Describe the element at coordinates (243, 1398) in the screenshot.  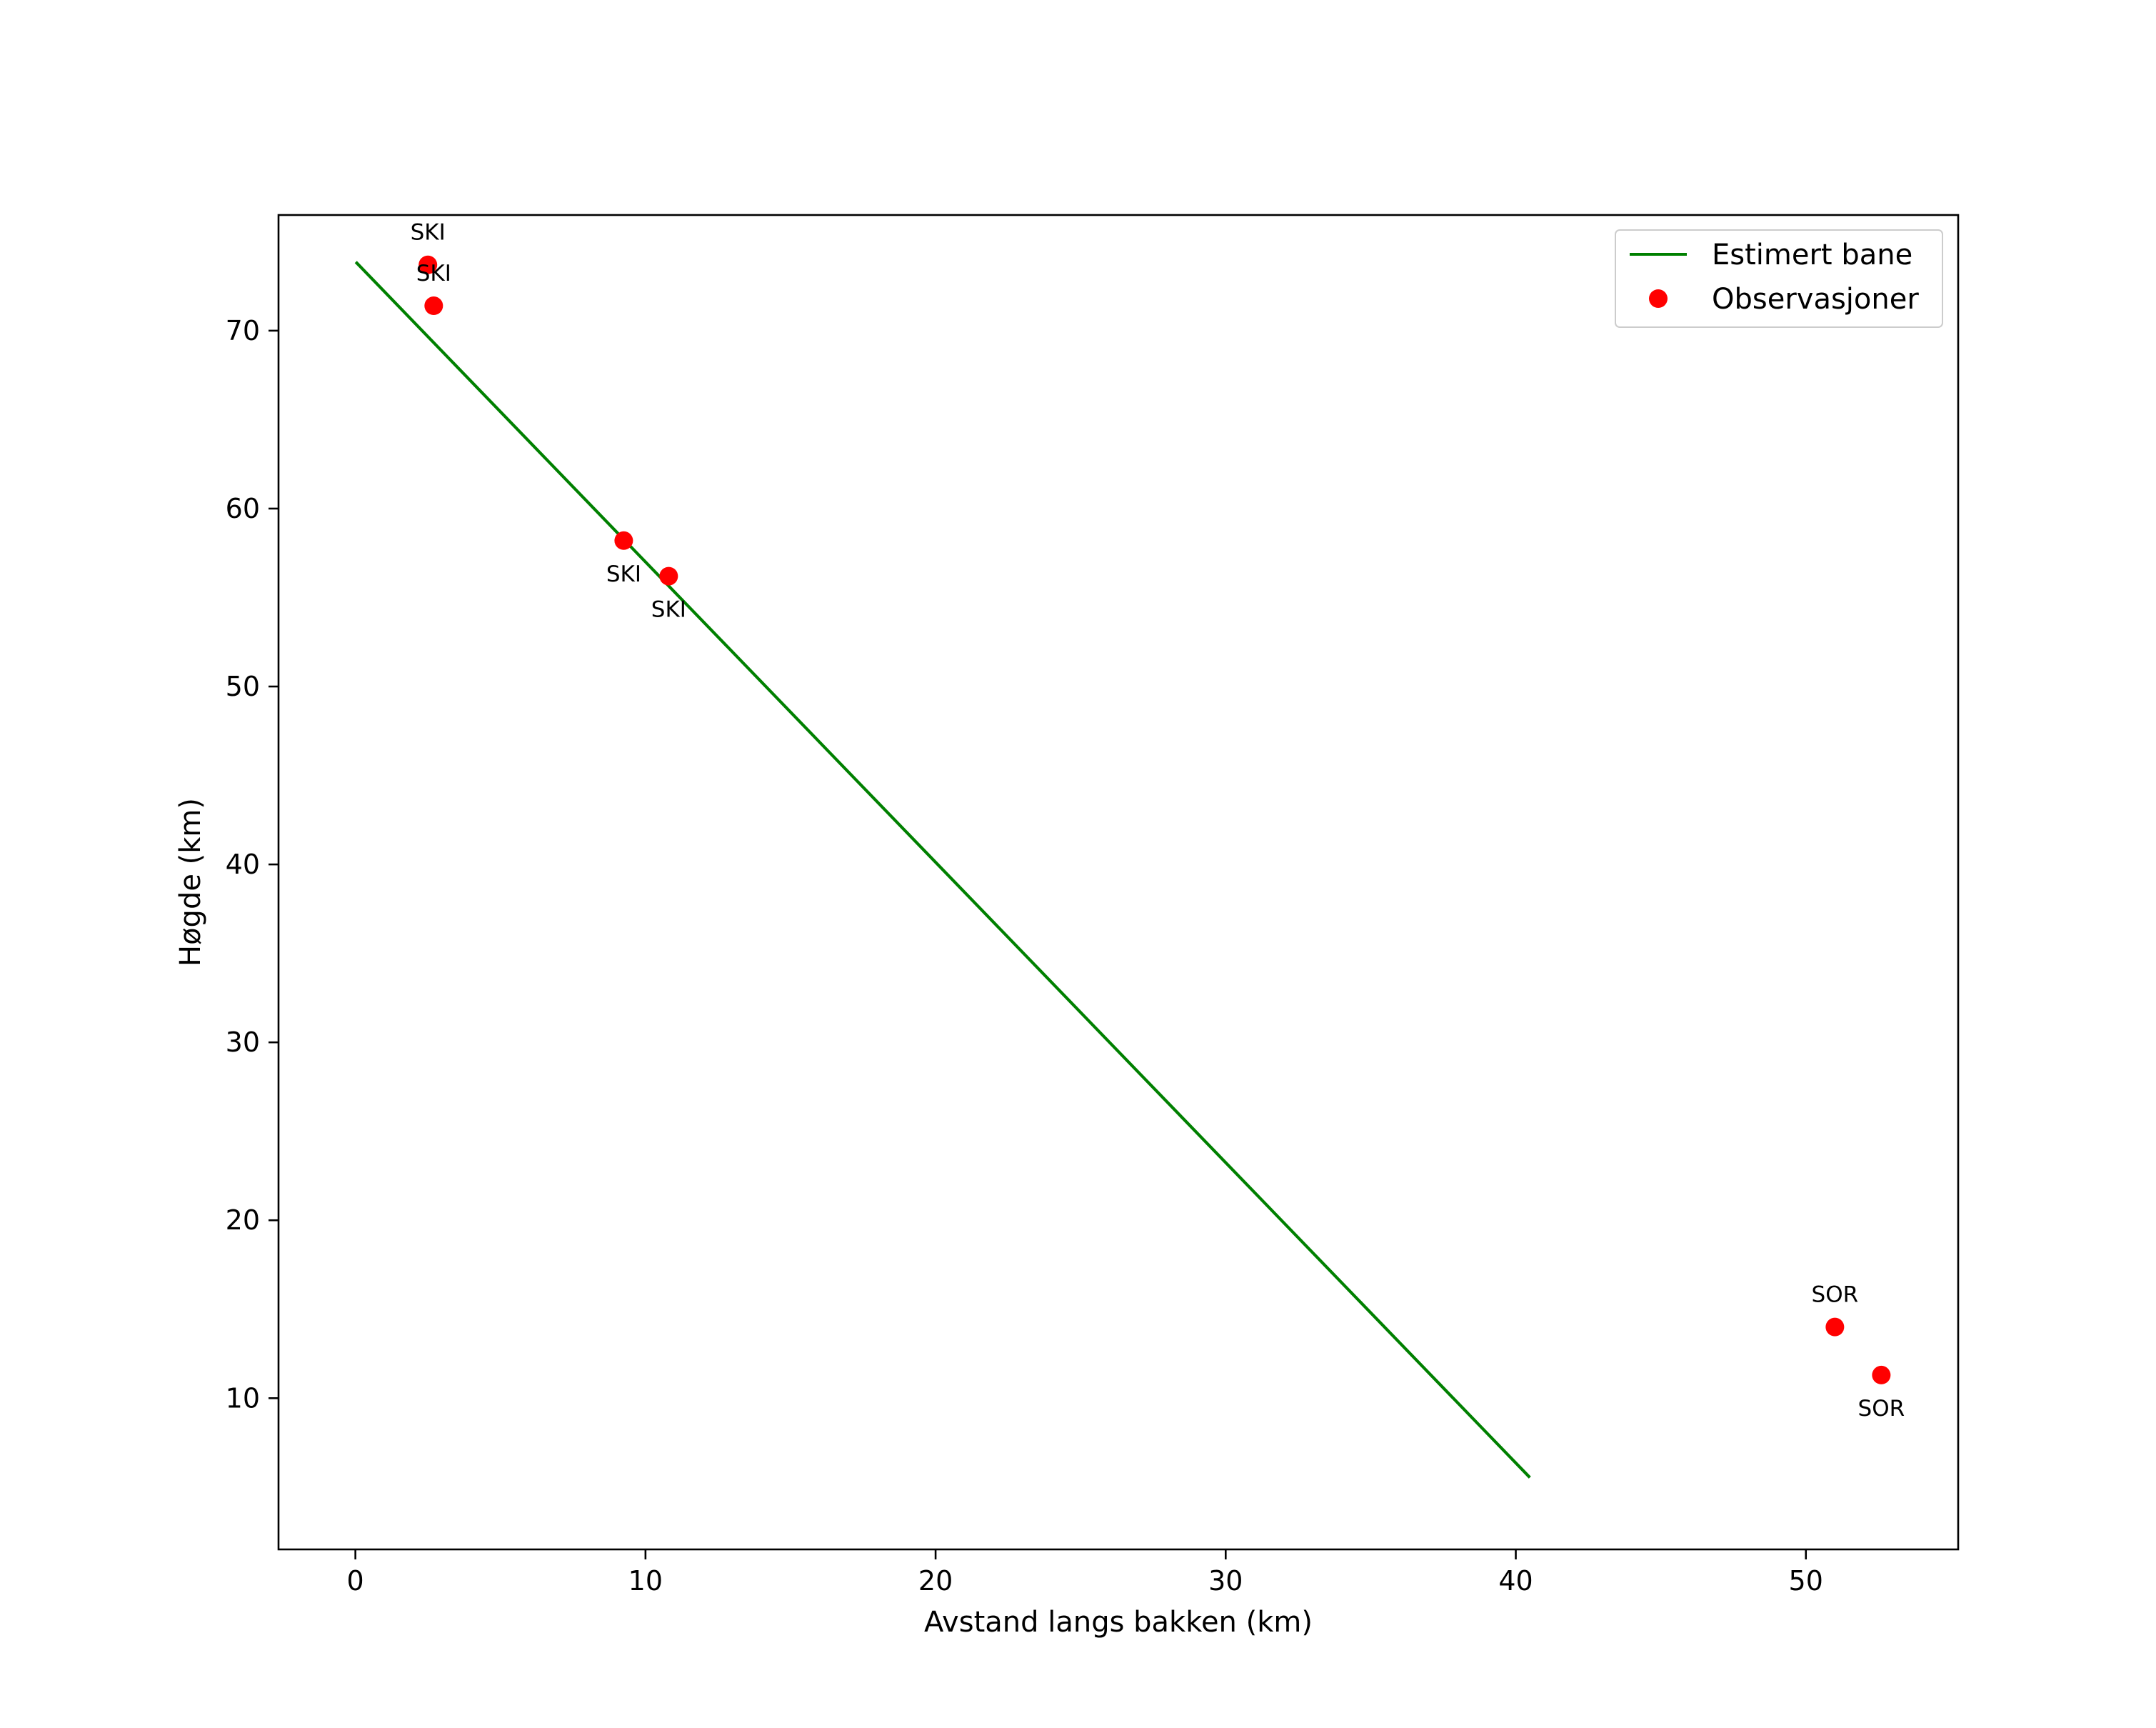
I see `y-tick-label: 10` at that location.